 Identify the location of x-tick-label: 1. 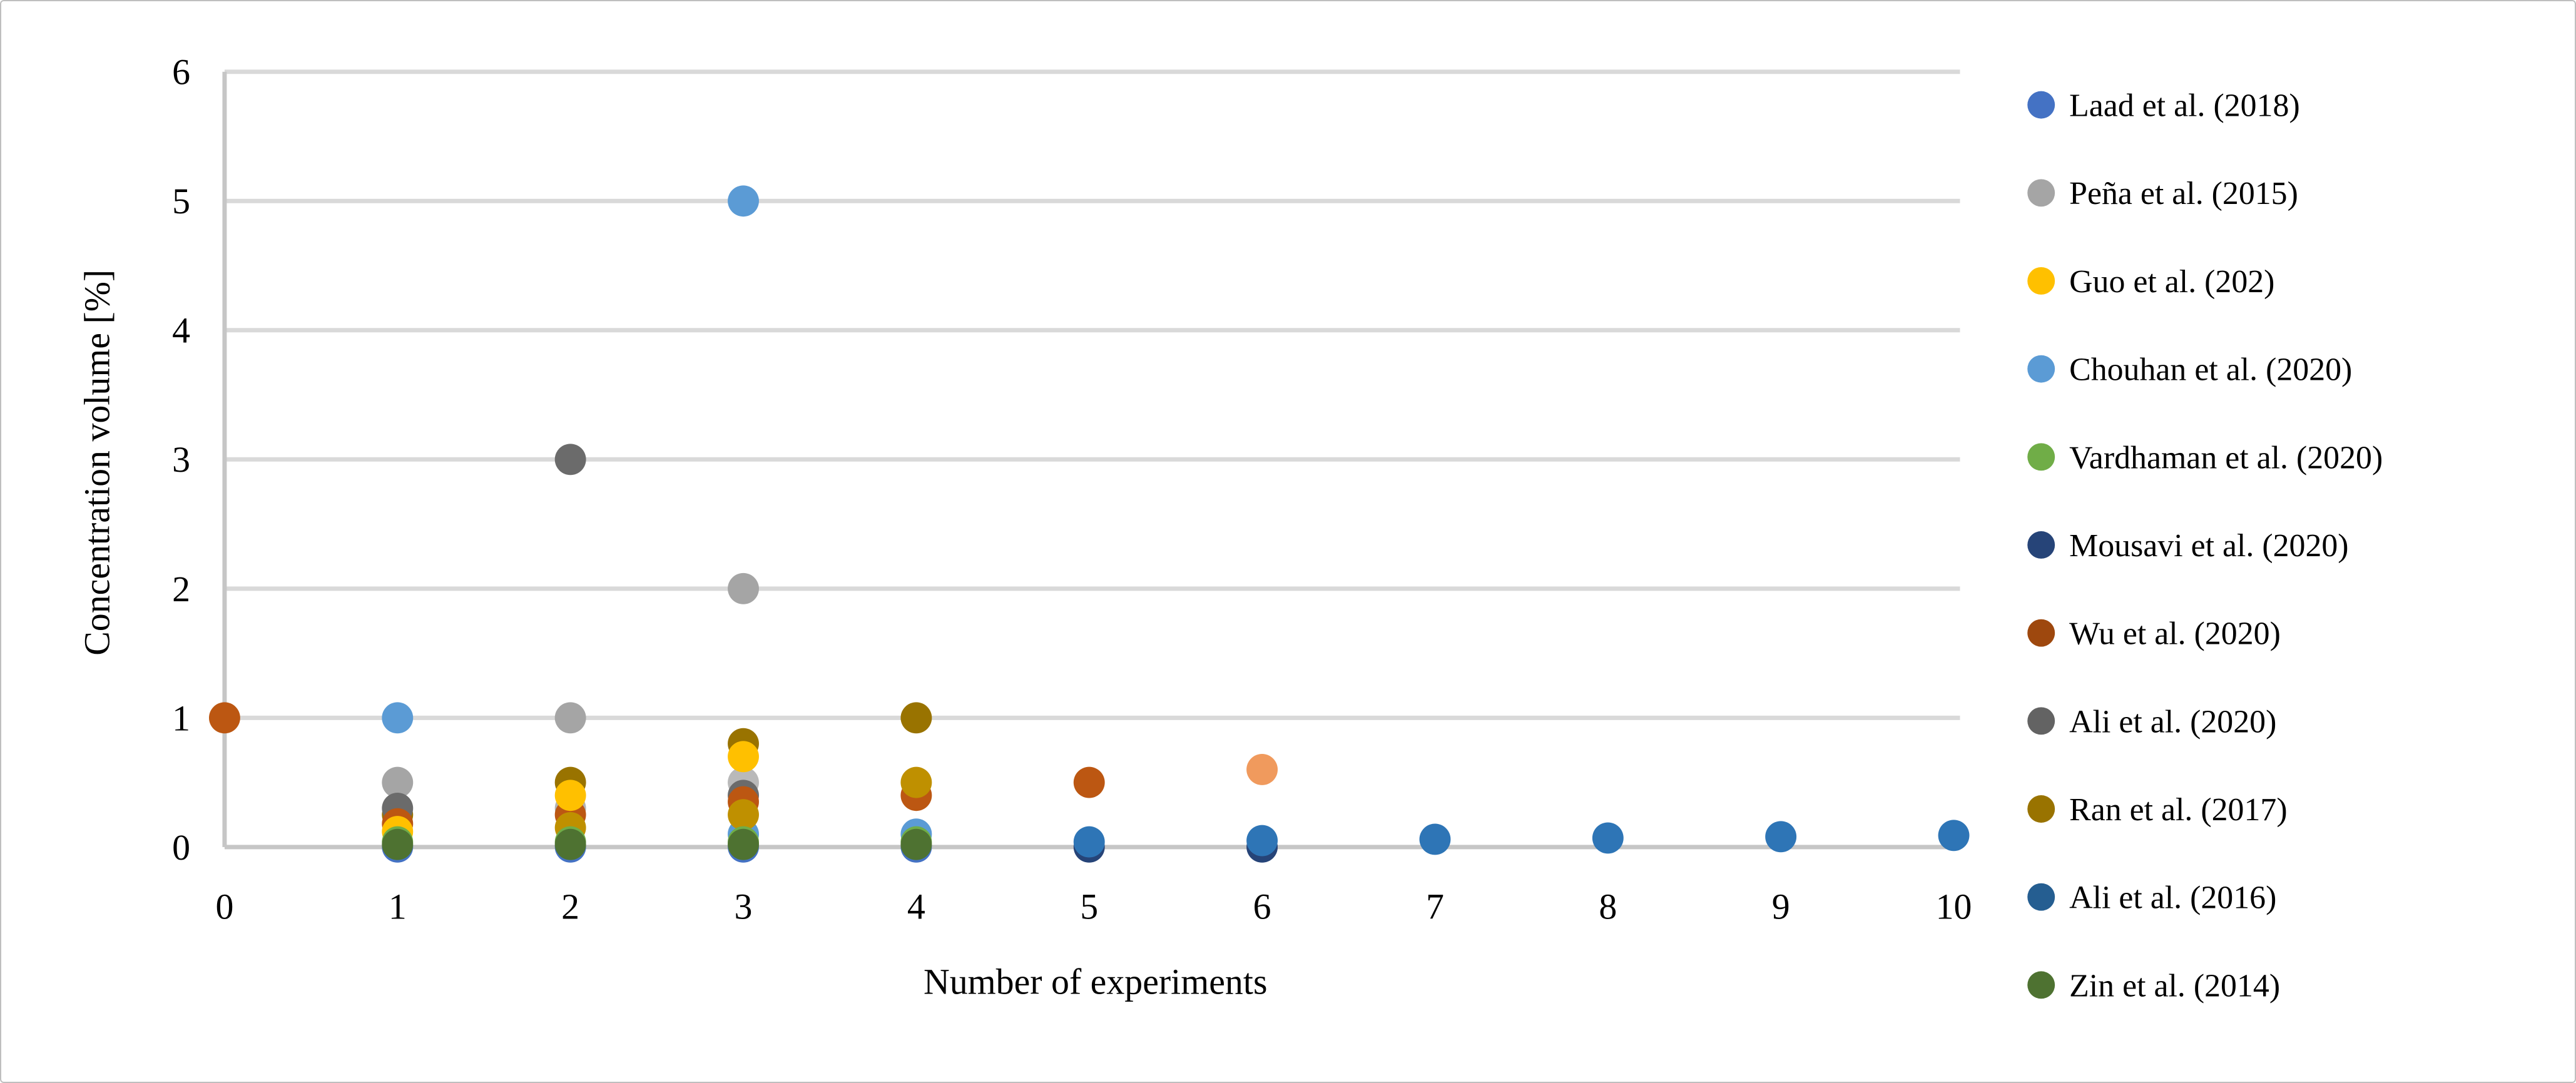
(398, 907).